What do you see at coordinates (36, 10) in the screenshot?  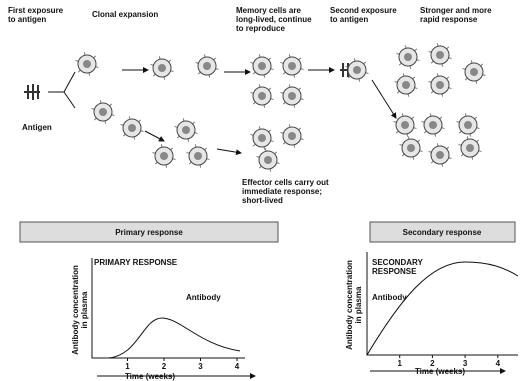 I see `label: First exposure` at bounding box center [36, 10].